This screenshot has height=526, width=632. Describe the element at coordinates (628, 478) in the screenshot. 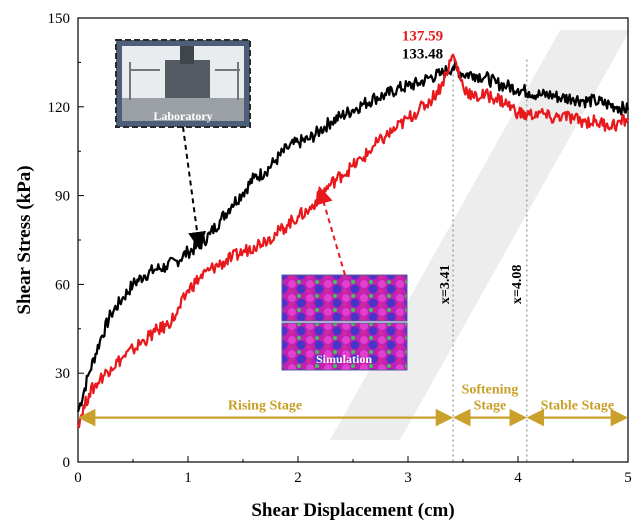

I see `x-tick-label: 5` at that location.